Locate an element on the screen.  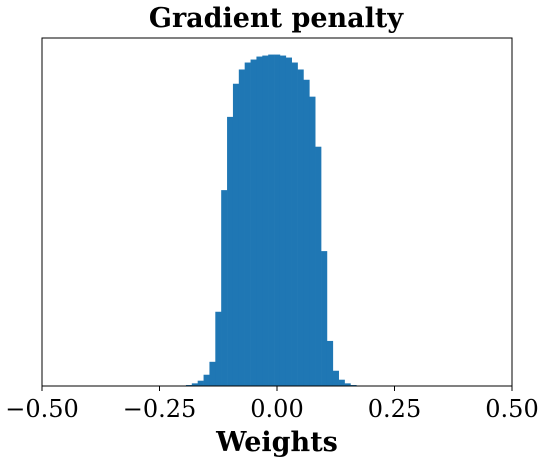
x-axis-ticks: −0.50 −0.25 0.00 0.25 0.50 is located at coordinates (272, 404).